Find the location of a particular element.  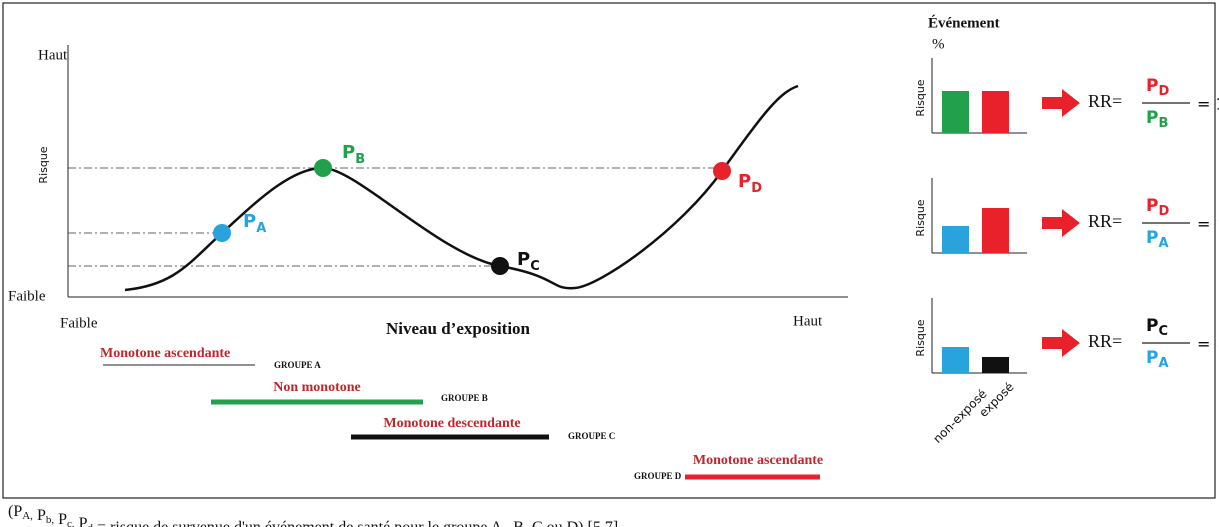

y-axis-label: Risque is located at coordinates (43, 164).